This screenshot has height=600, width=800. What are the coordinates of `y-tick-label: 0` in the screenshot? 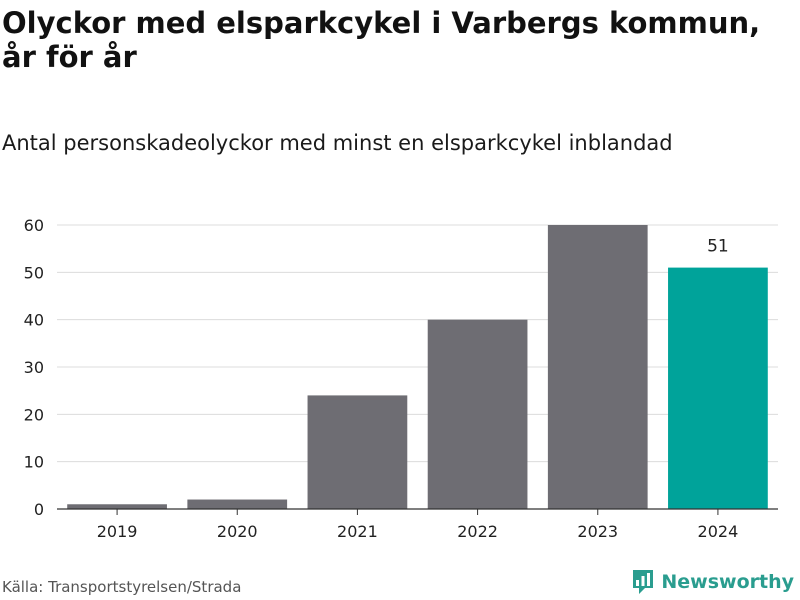 It's located at (39, 509).